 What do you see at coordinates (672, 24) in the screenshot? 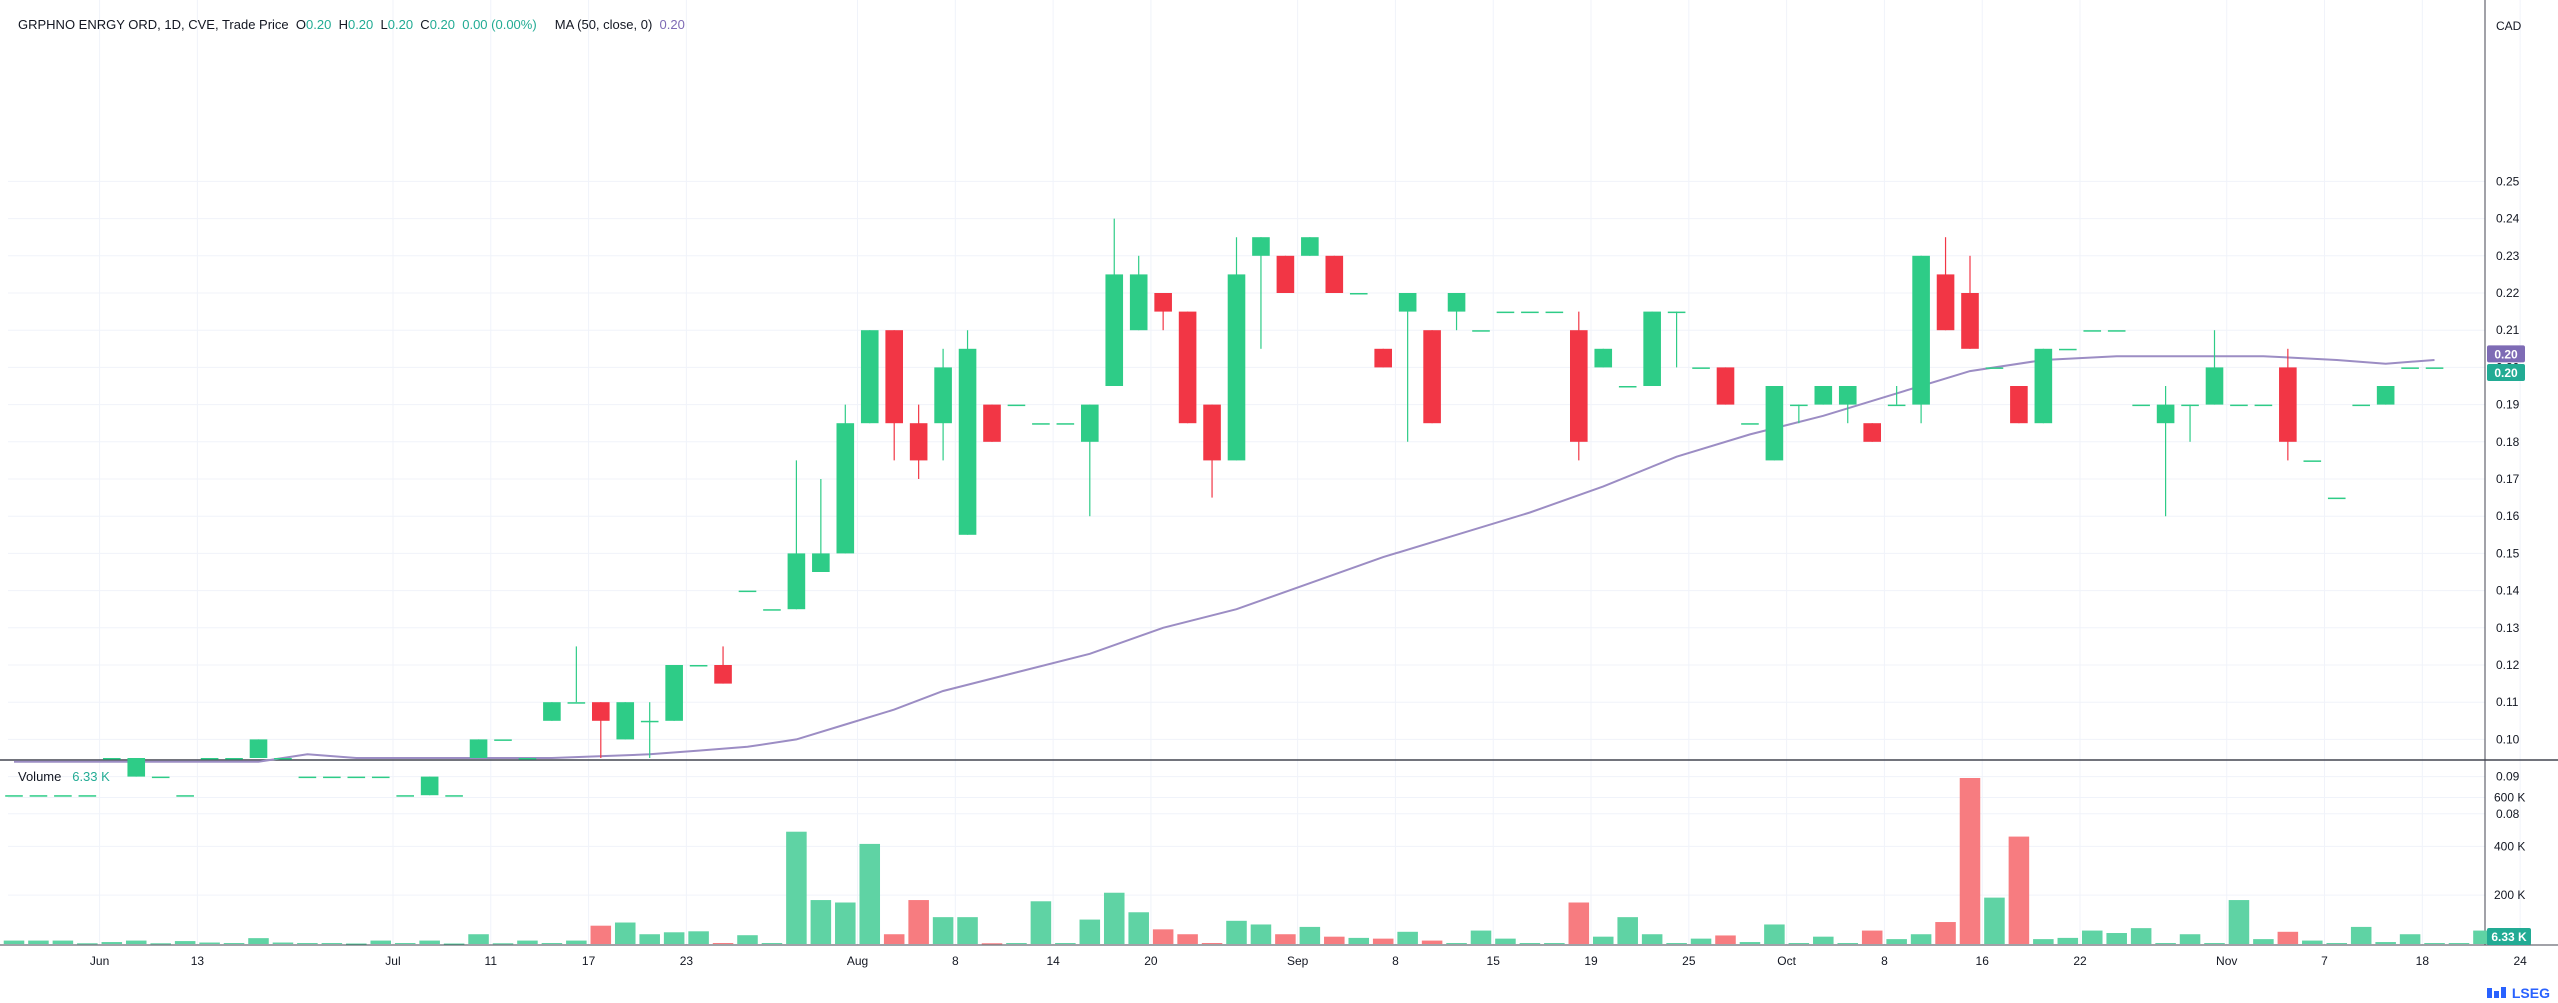
I see `ma-indicator-value: 0.20` at bounding box center [672, 24].